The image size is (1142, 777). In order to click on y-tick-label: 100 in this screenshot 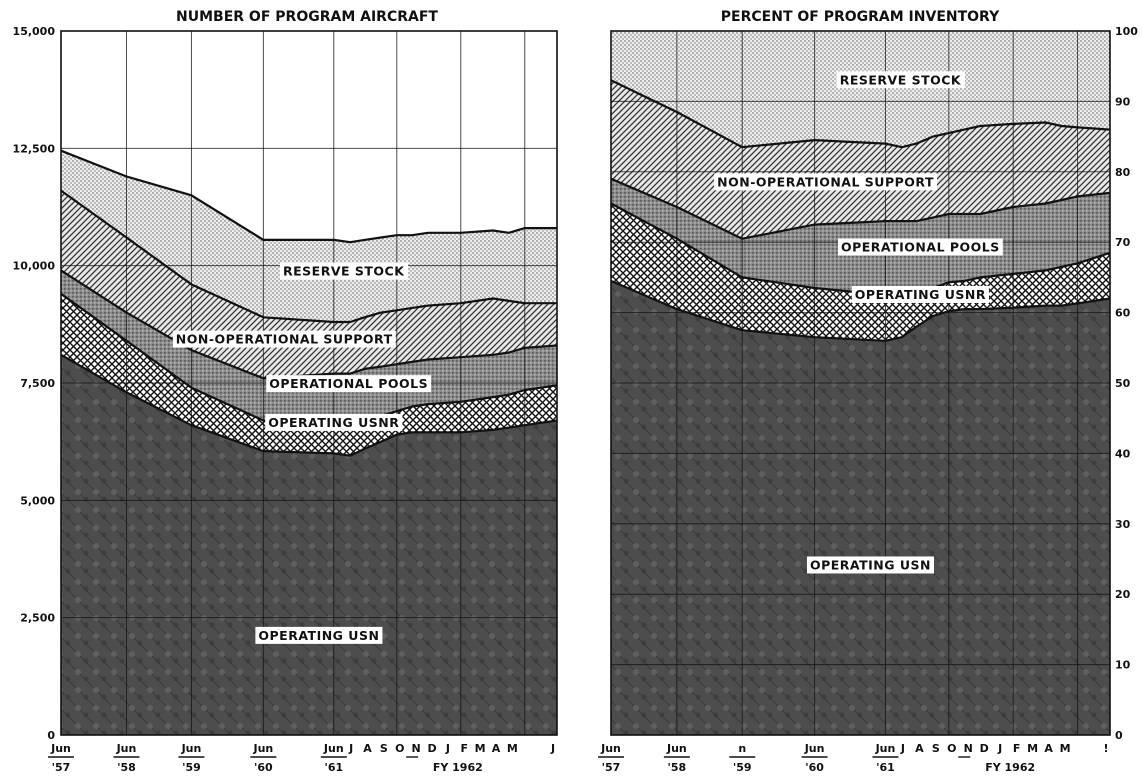, I will do `click(1126, 31)`.